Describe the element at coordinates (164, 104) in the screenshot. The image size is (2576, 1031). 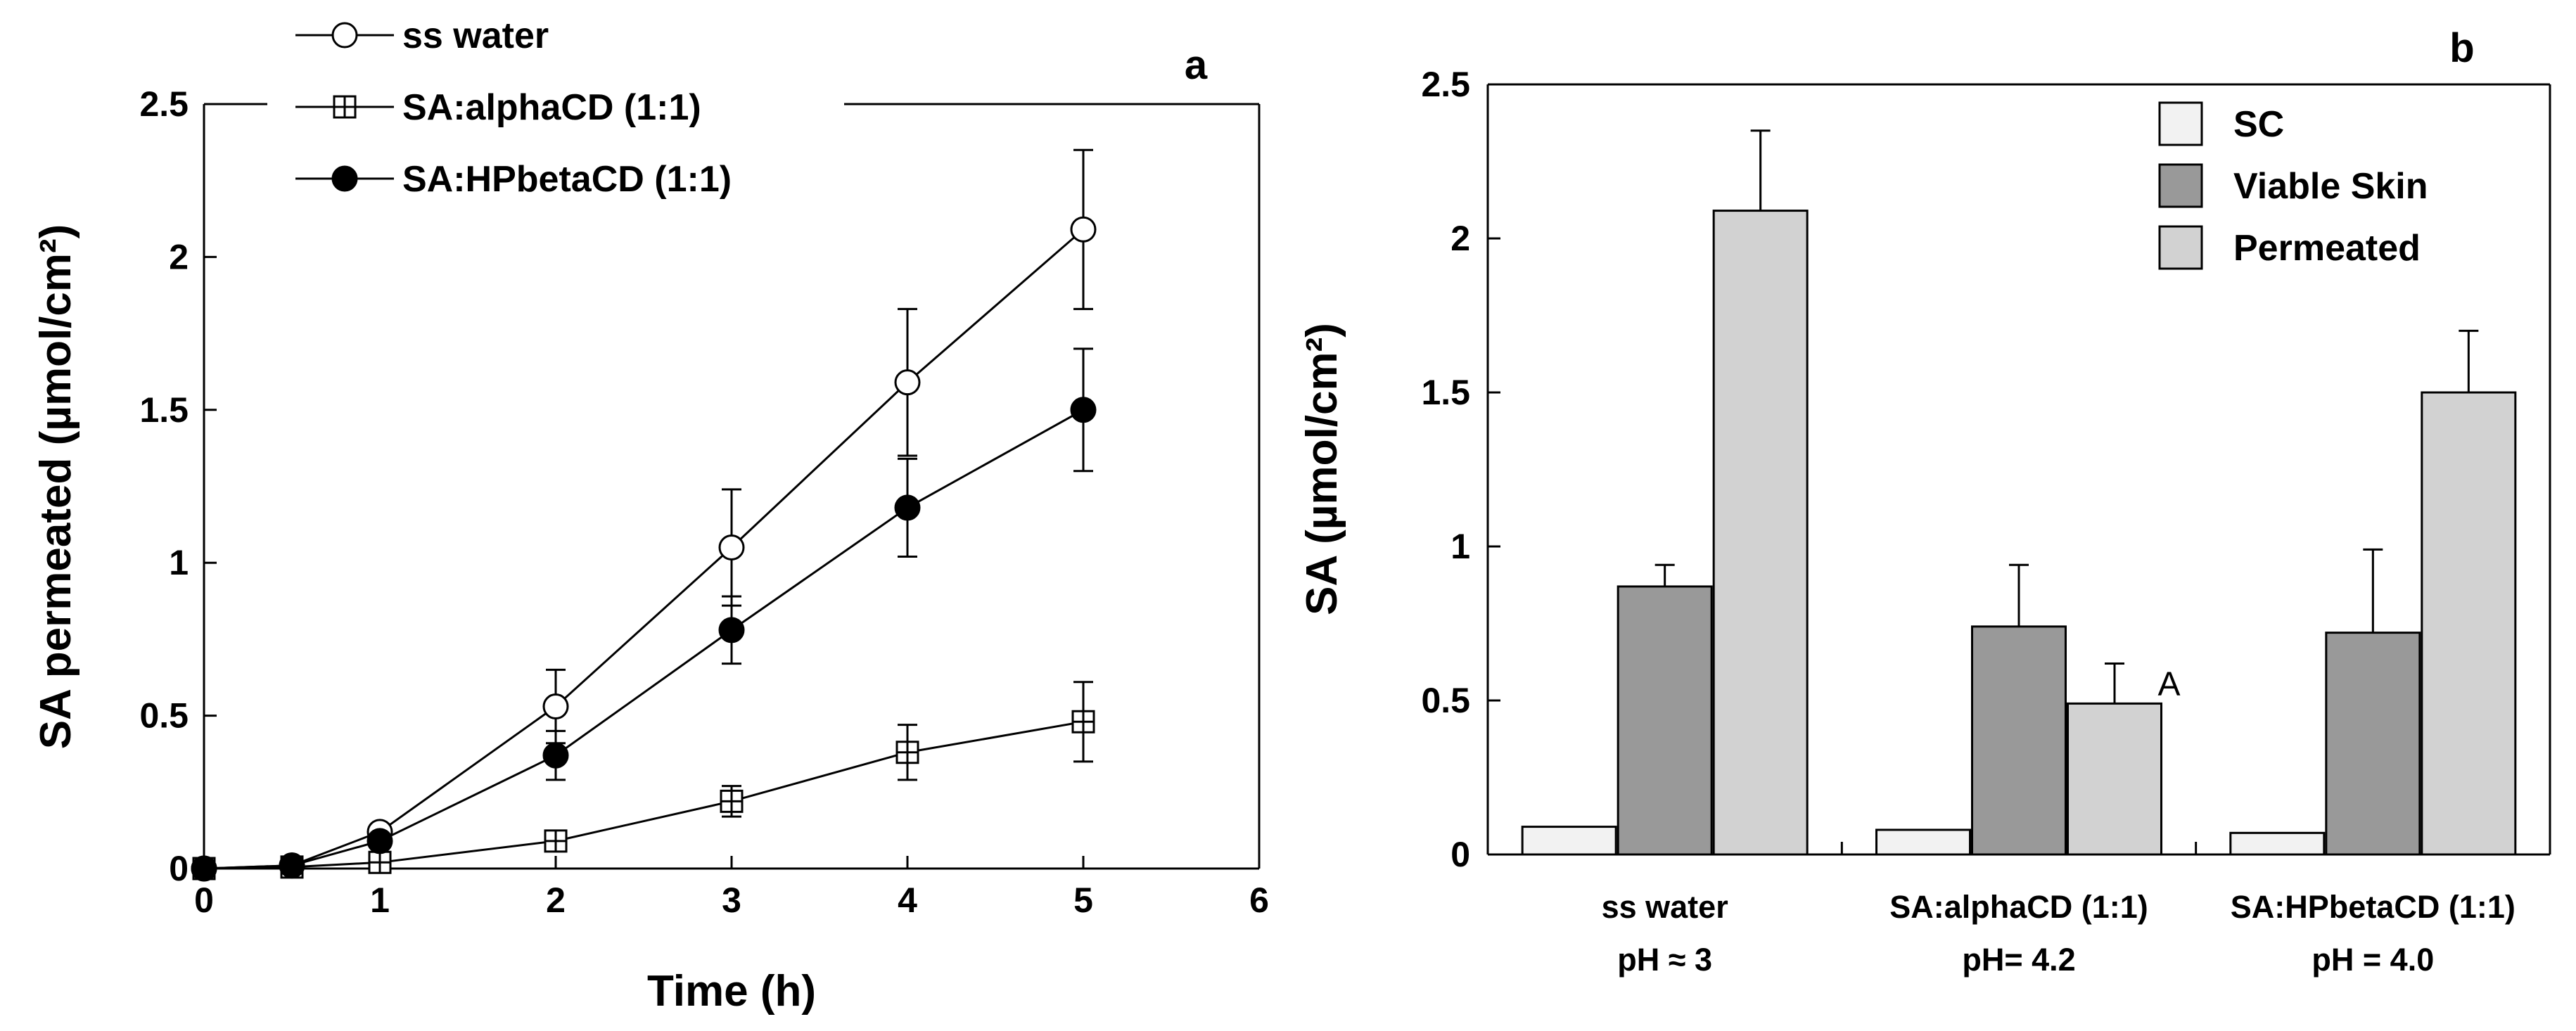
I see `a-y-tick-label: 2.5` at that location.